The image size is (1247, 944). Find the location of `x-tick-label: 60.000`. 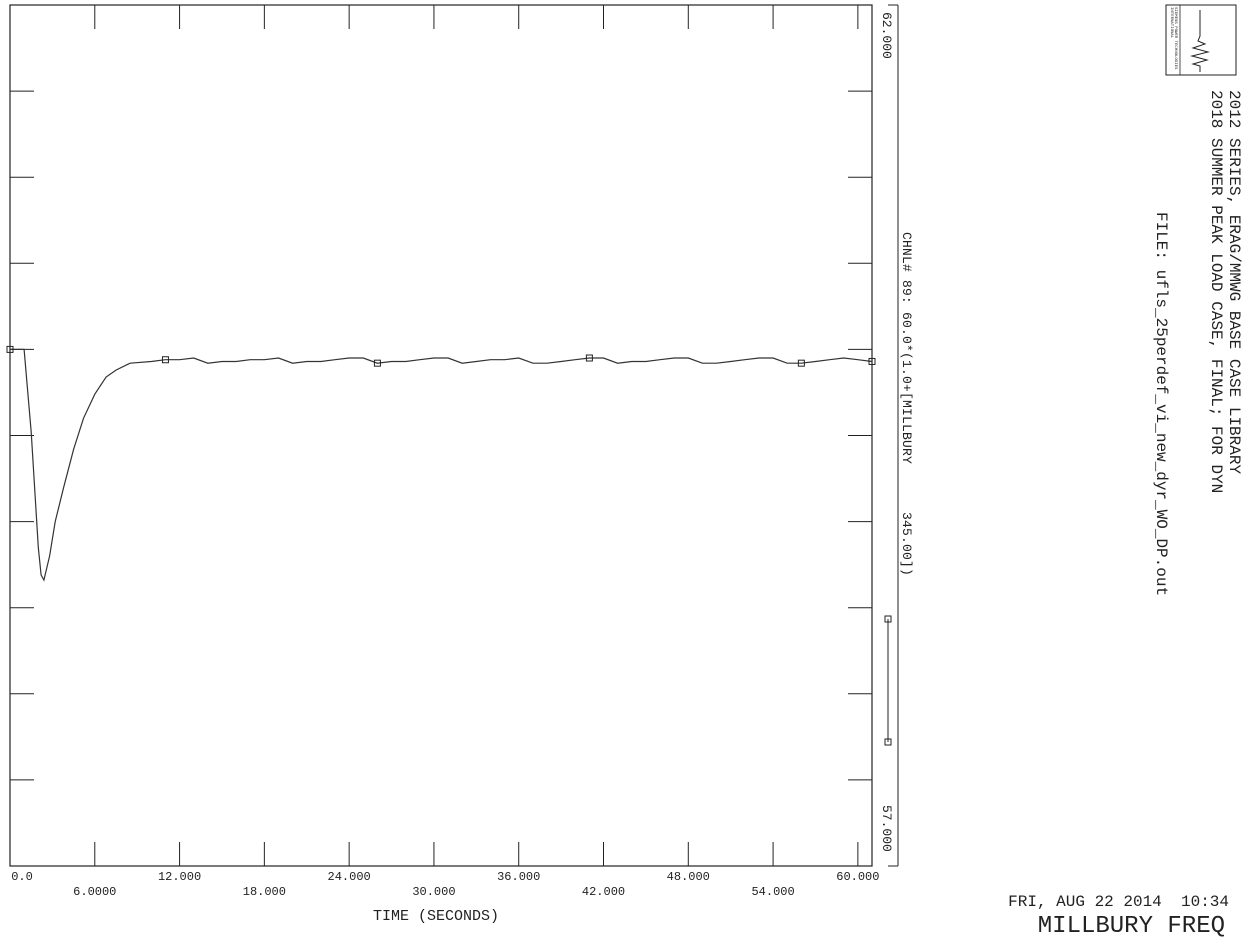

x-tick-label: 60.000 is located at coordinates (857, 877).